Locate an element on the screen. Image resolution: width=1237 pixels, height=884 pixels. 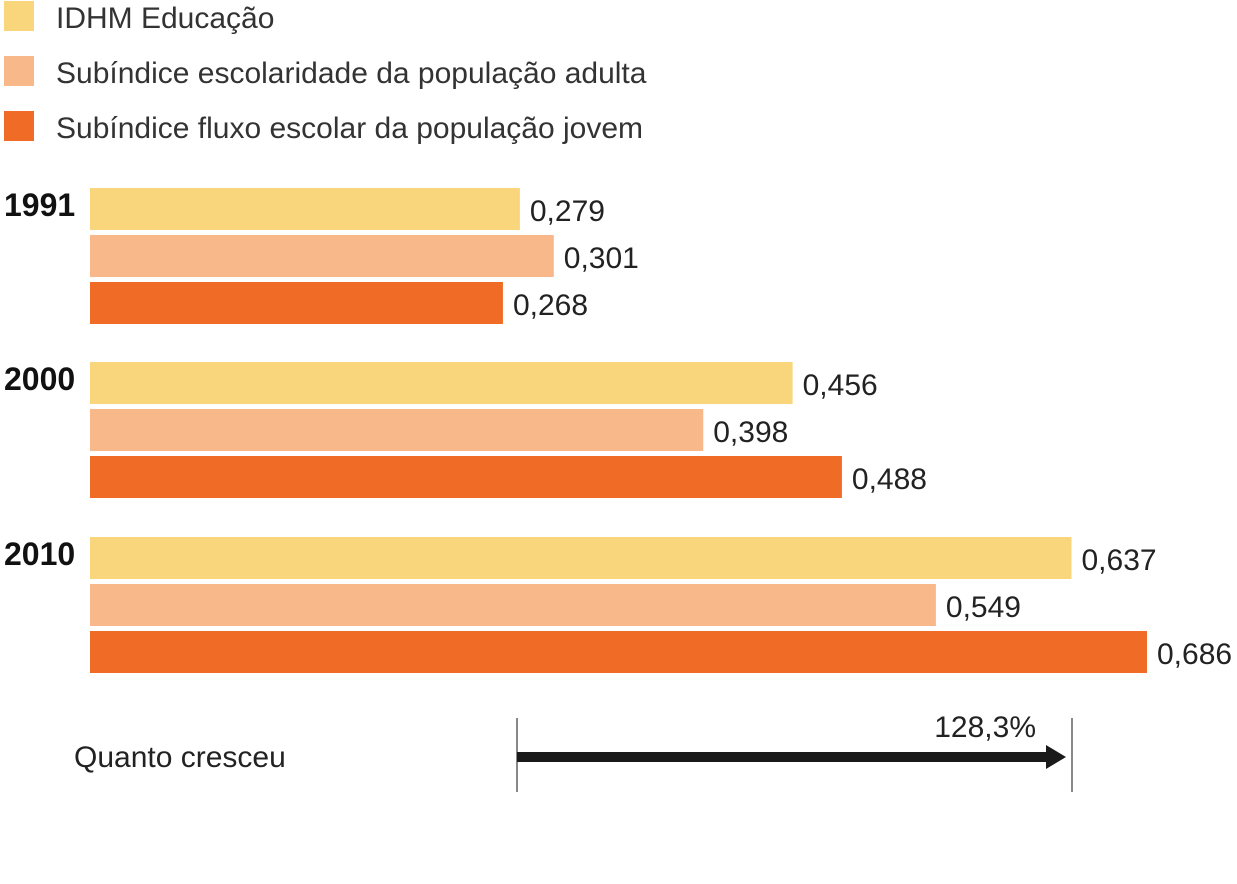
growth-label: Quanto cresceu is located at coordinates (180, 757).